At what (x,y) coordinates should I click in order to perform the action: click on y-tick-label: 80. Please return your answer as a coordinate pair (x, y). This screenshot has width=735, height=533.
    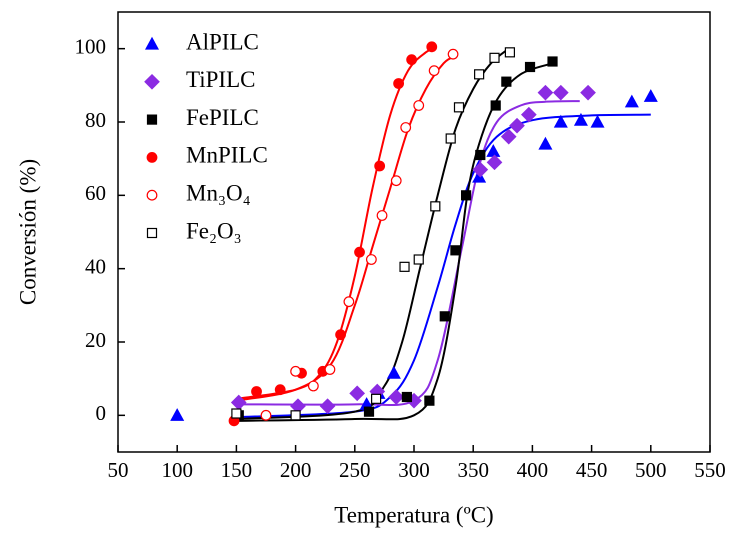
    Looking at the image, I should click on (95, 120).